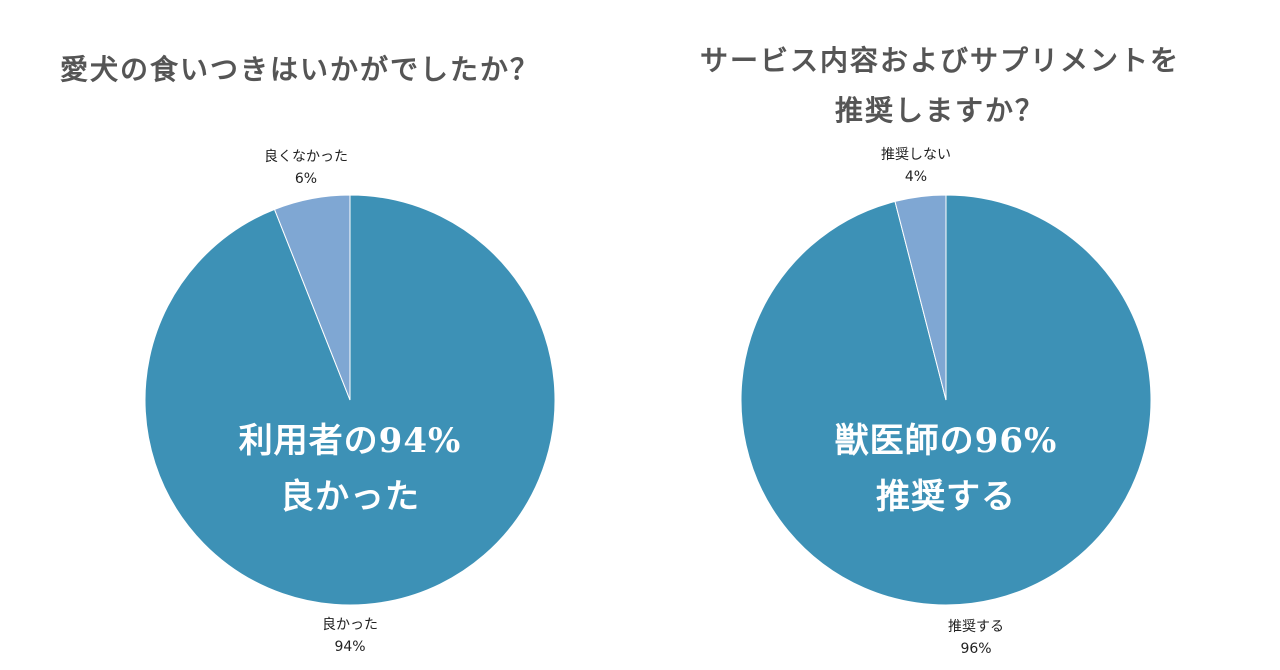 Image resolution: width=1280 pixels, height=670 pixels. Describe the element at coordinates (976, 627) in the screenshot. I see `slice-label: 推奨する` at that location.